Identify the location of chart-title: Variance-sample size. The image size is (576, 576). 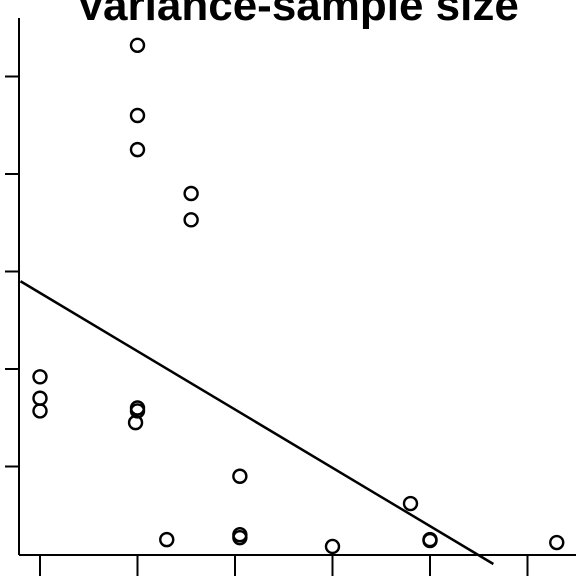
(297, 15).